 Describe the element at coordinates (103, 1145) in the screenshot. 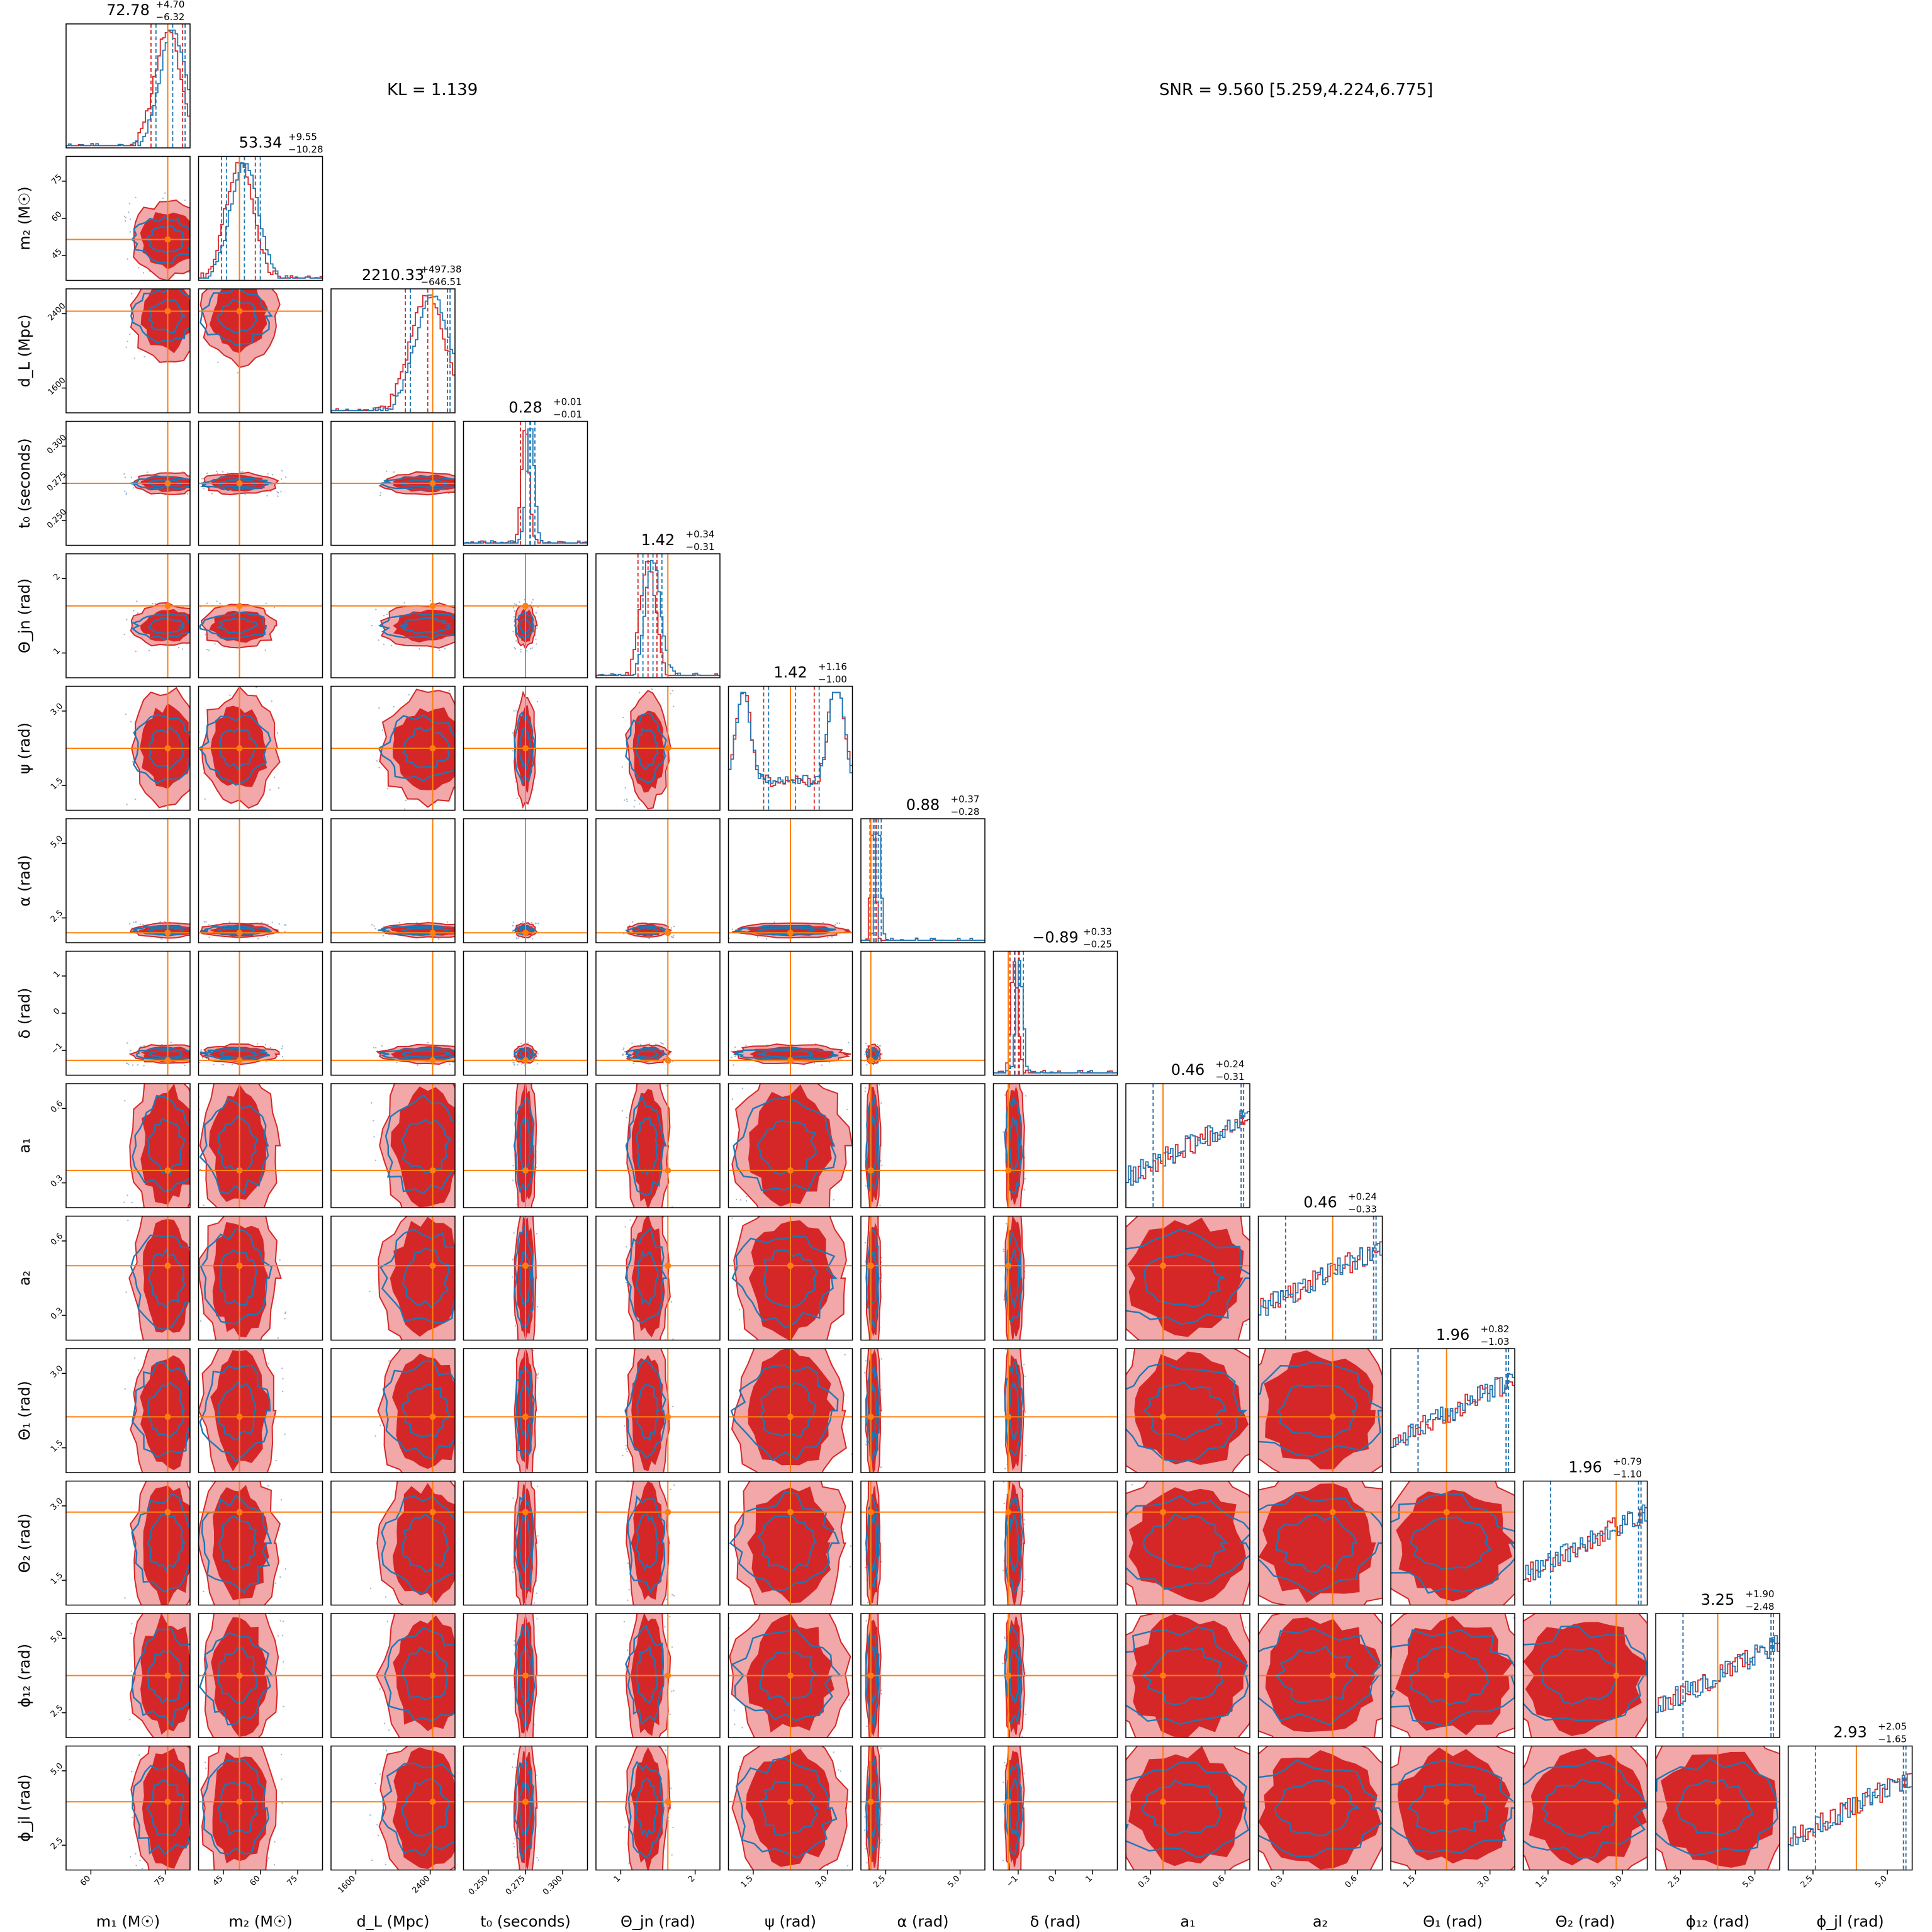

I see `contour-panel-m1-a1: 0.30.6a₁` at that location.